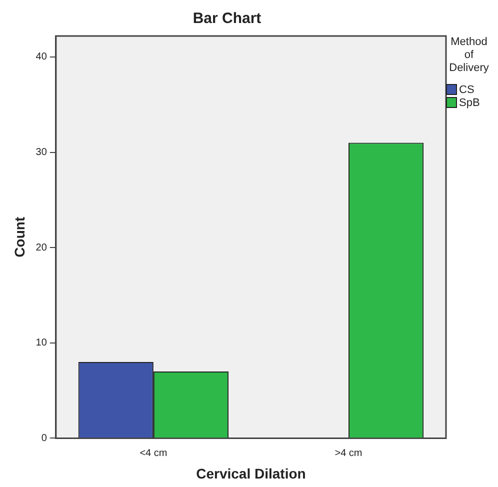 The height and width of the screenshot is (487, 498). I want to click on y-tick-label: 0, so click(44, 438).